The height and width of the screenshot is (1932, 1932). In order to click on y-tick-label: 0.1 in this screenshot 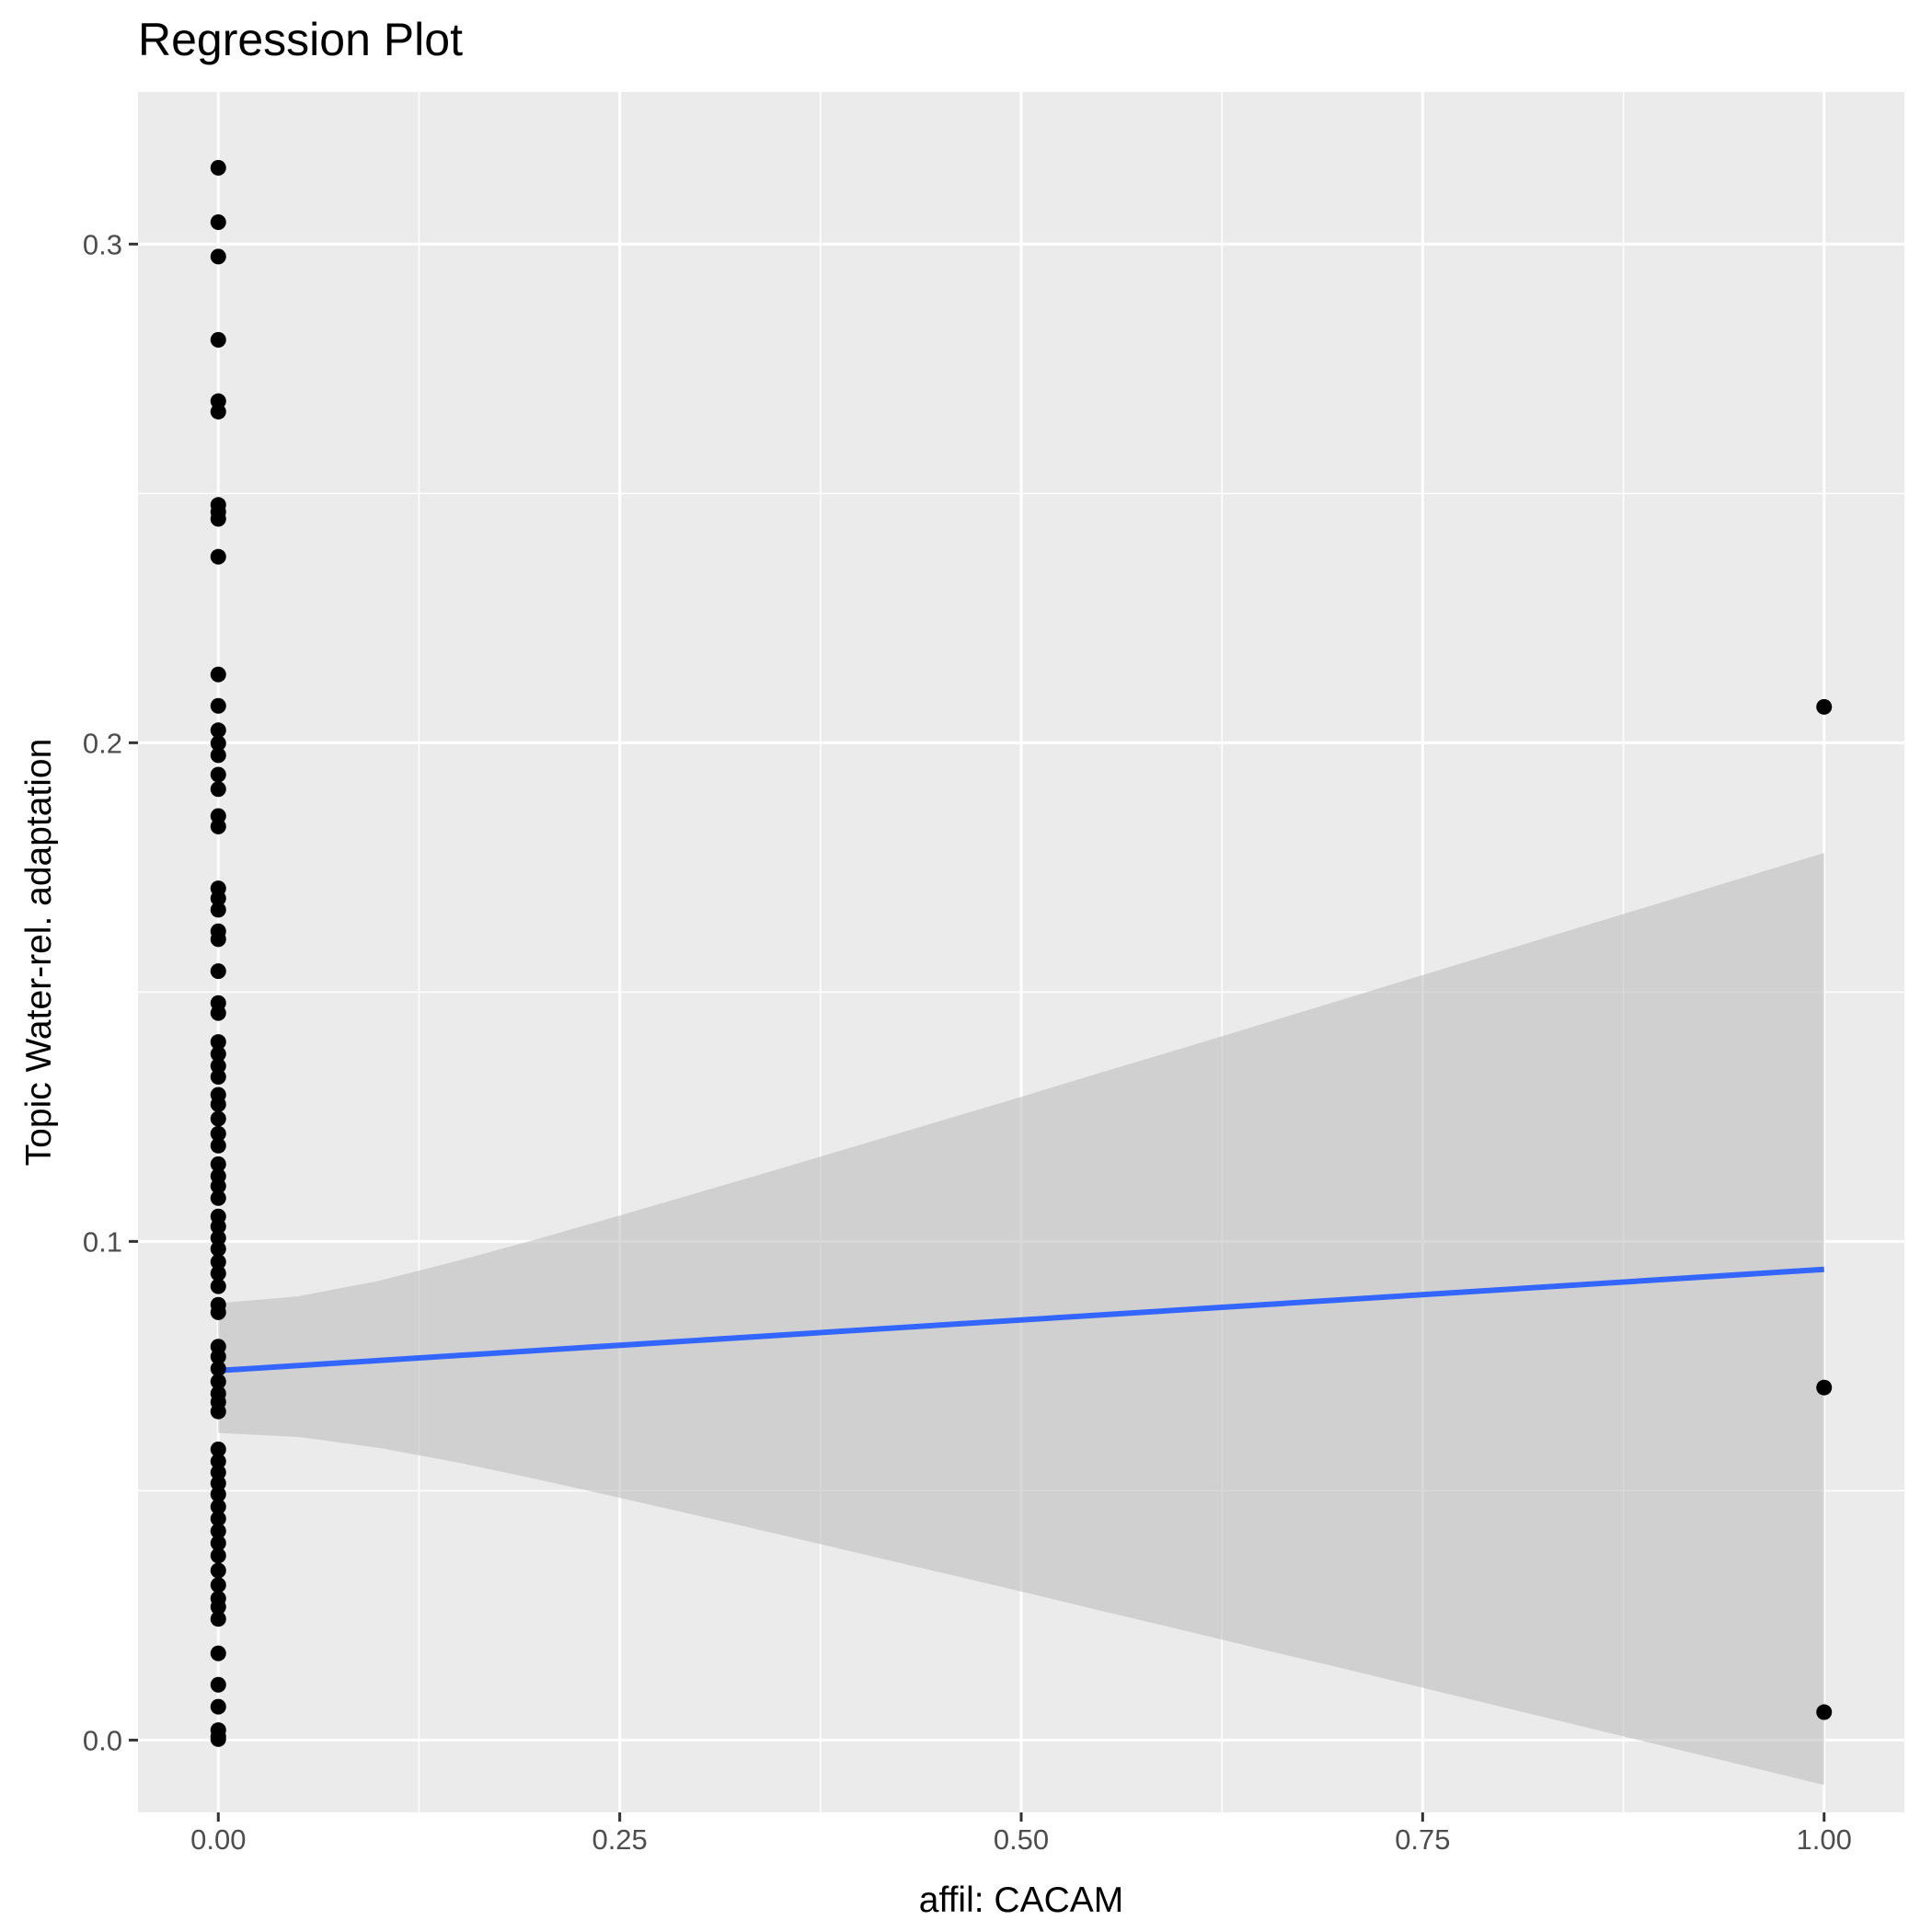, I will do `click(102, 1241)`.